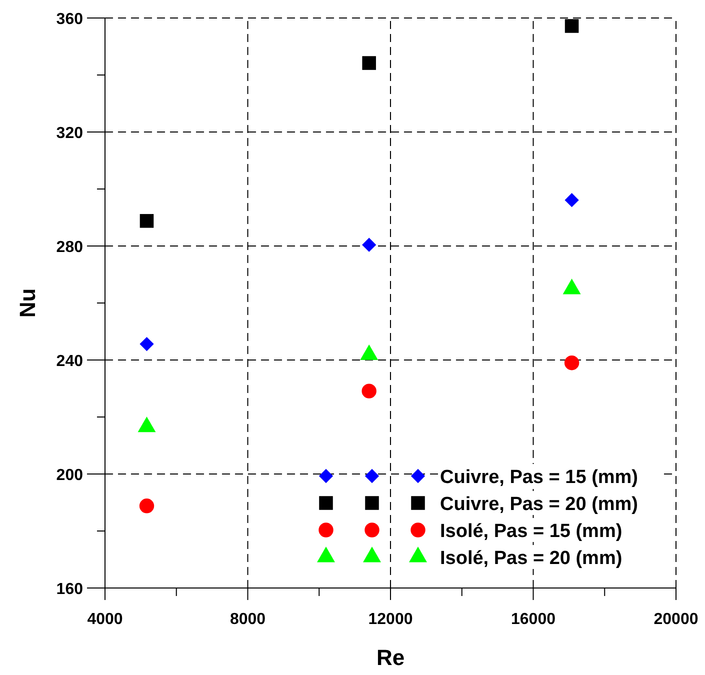 This screenshot has height=675, width=705. What do you see at coordinates (27, 303) in the screenshot?
I see `y-axis-title: Nu` at bounding box center [27, 303].